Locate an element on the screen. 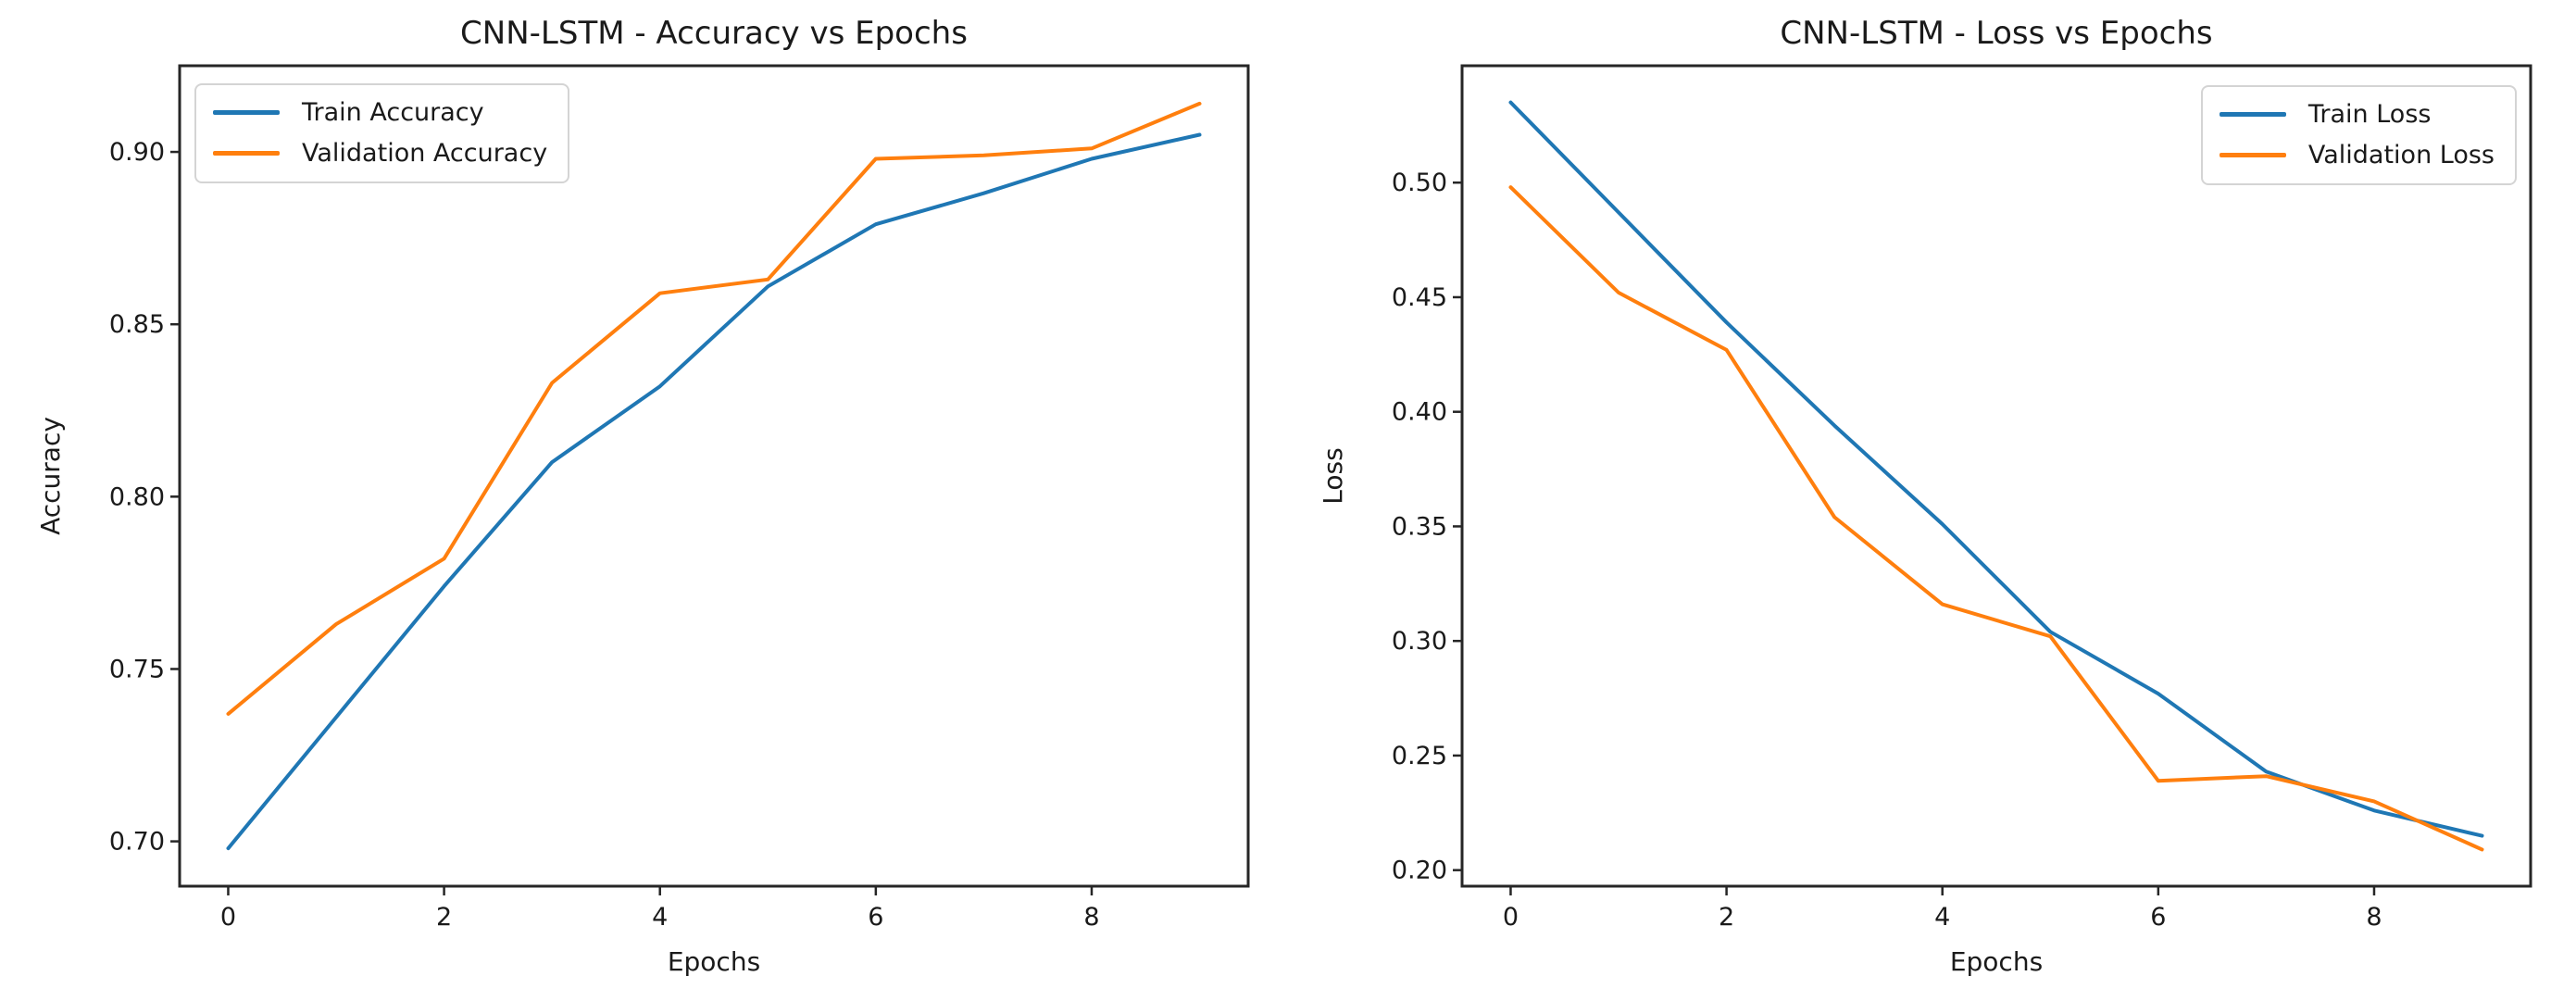 The height and width of the screenshot is (1001, 2576). legend-label: Train Loss is located at coordinates (2369, 114).